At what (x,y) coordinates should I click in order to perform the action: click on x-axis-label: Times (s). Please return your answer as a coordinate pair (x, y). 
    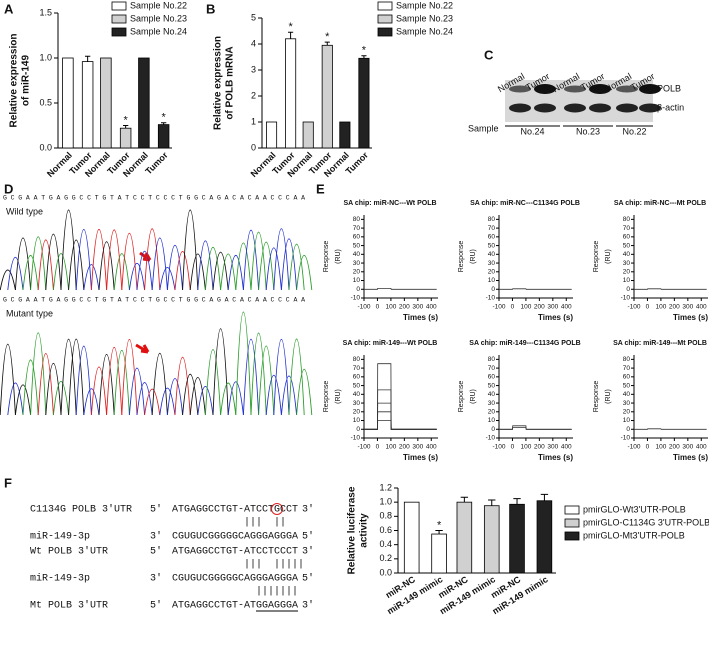
    Looking at the image, I should click on (420, 457).